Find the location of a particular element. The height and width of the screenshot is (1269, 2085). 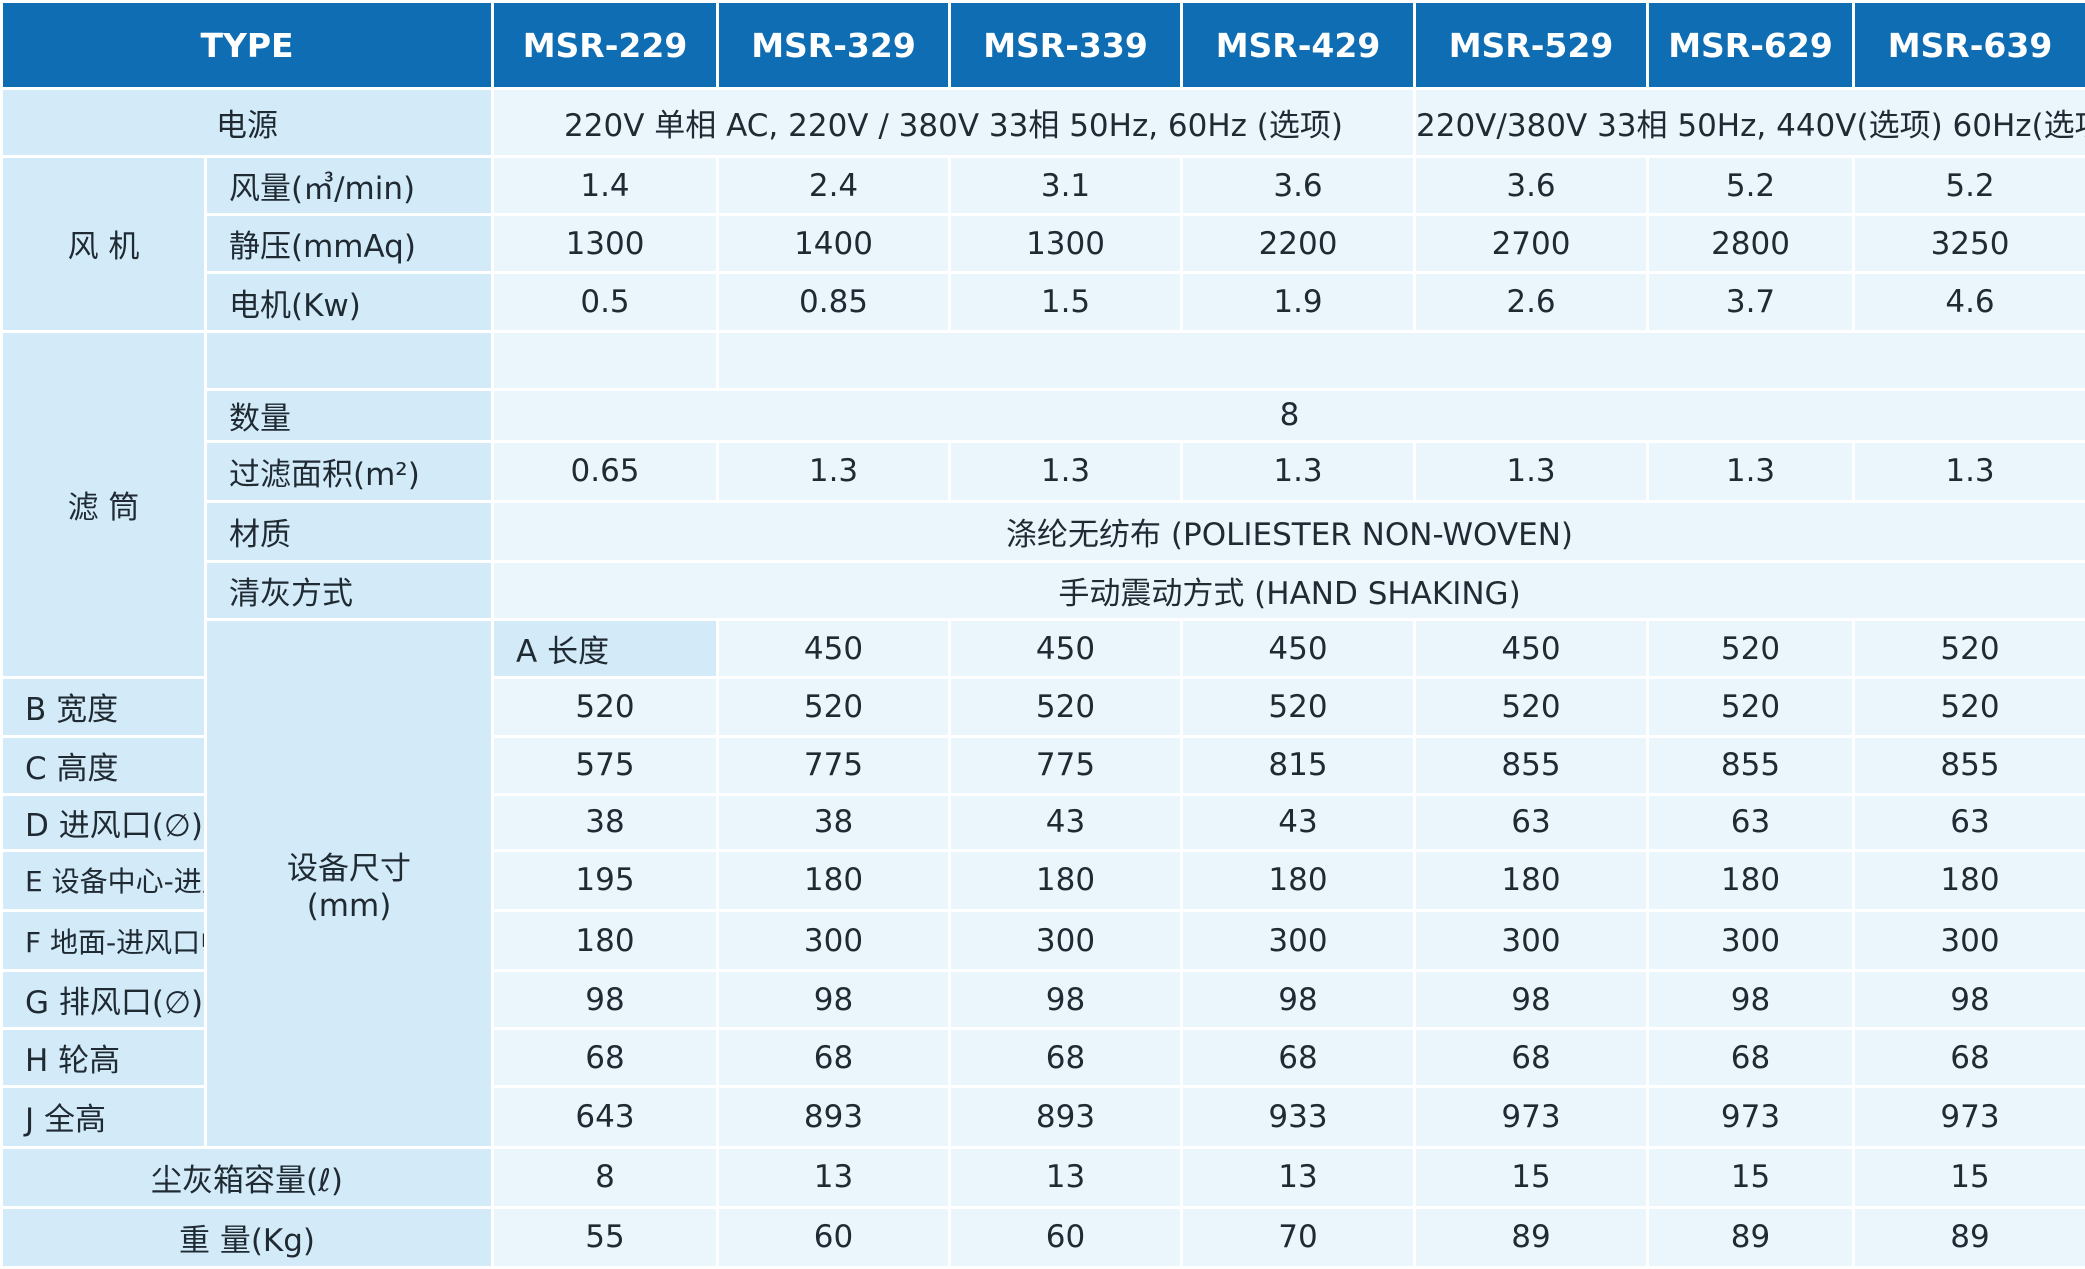

filter-cleaning-label: 清灰方式 is located at coordinates (349, 591).